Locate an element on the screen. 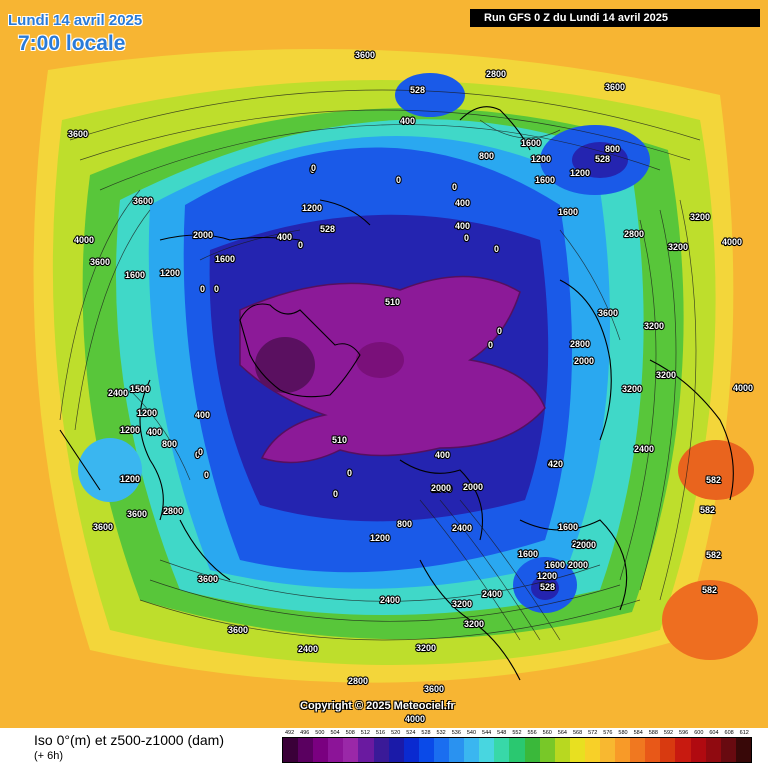 The height and width of the screenshot is (768, 768). legend-value: 516 is located at coordinates (380, 733).